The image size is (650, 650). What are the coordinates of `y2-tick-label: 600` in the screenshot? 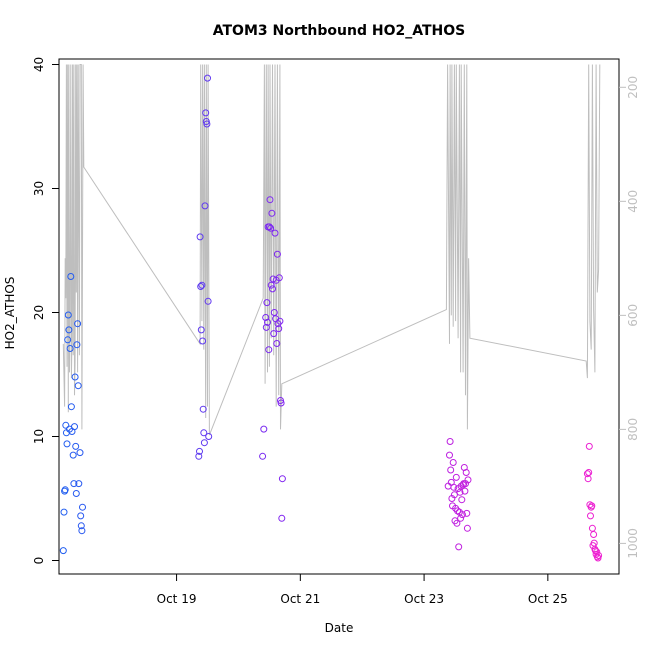 It's located at (633, 315).